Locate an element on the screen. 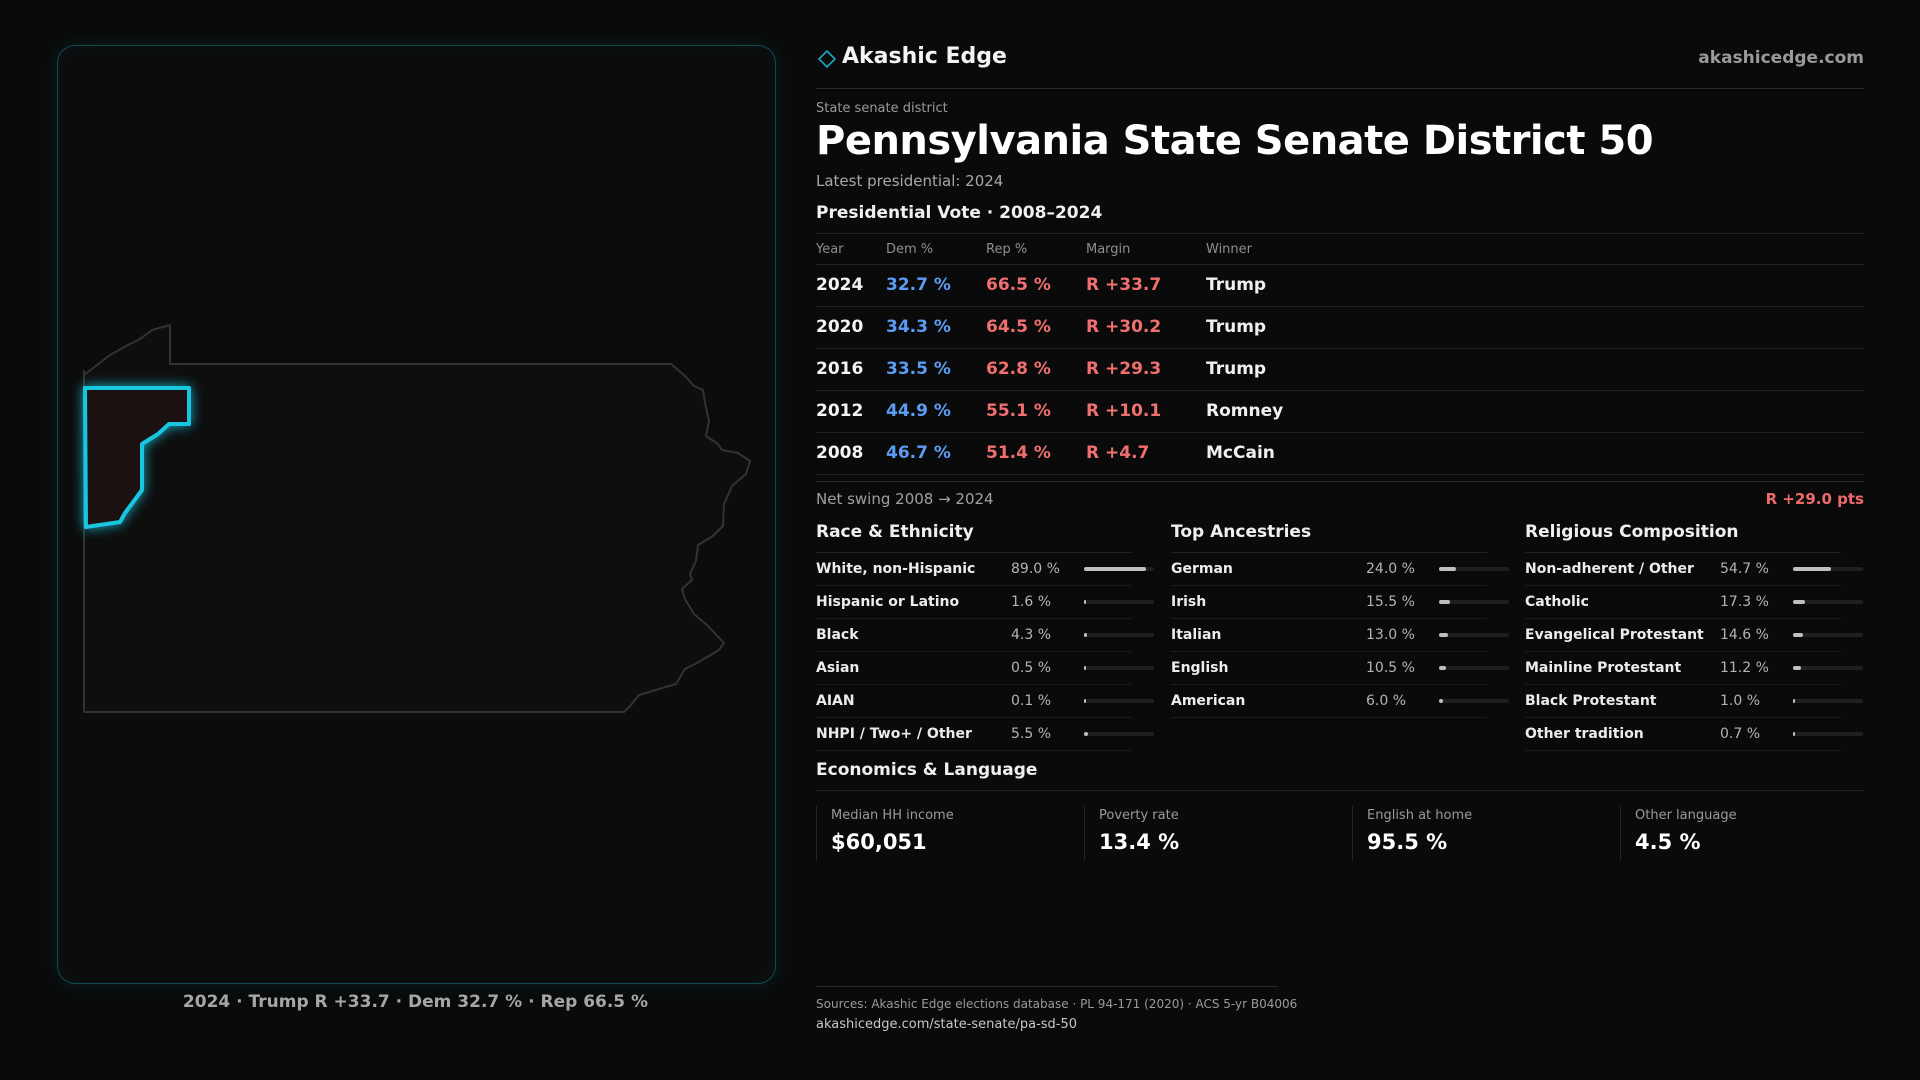 The image size is (1920, 1080). list-item: American 6.0 % is located at coordinates (1340, 701).